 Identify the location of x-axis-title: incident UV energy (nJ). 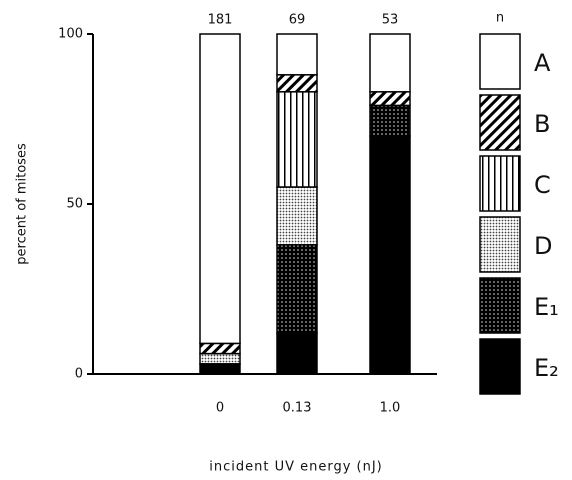
(296, 467).